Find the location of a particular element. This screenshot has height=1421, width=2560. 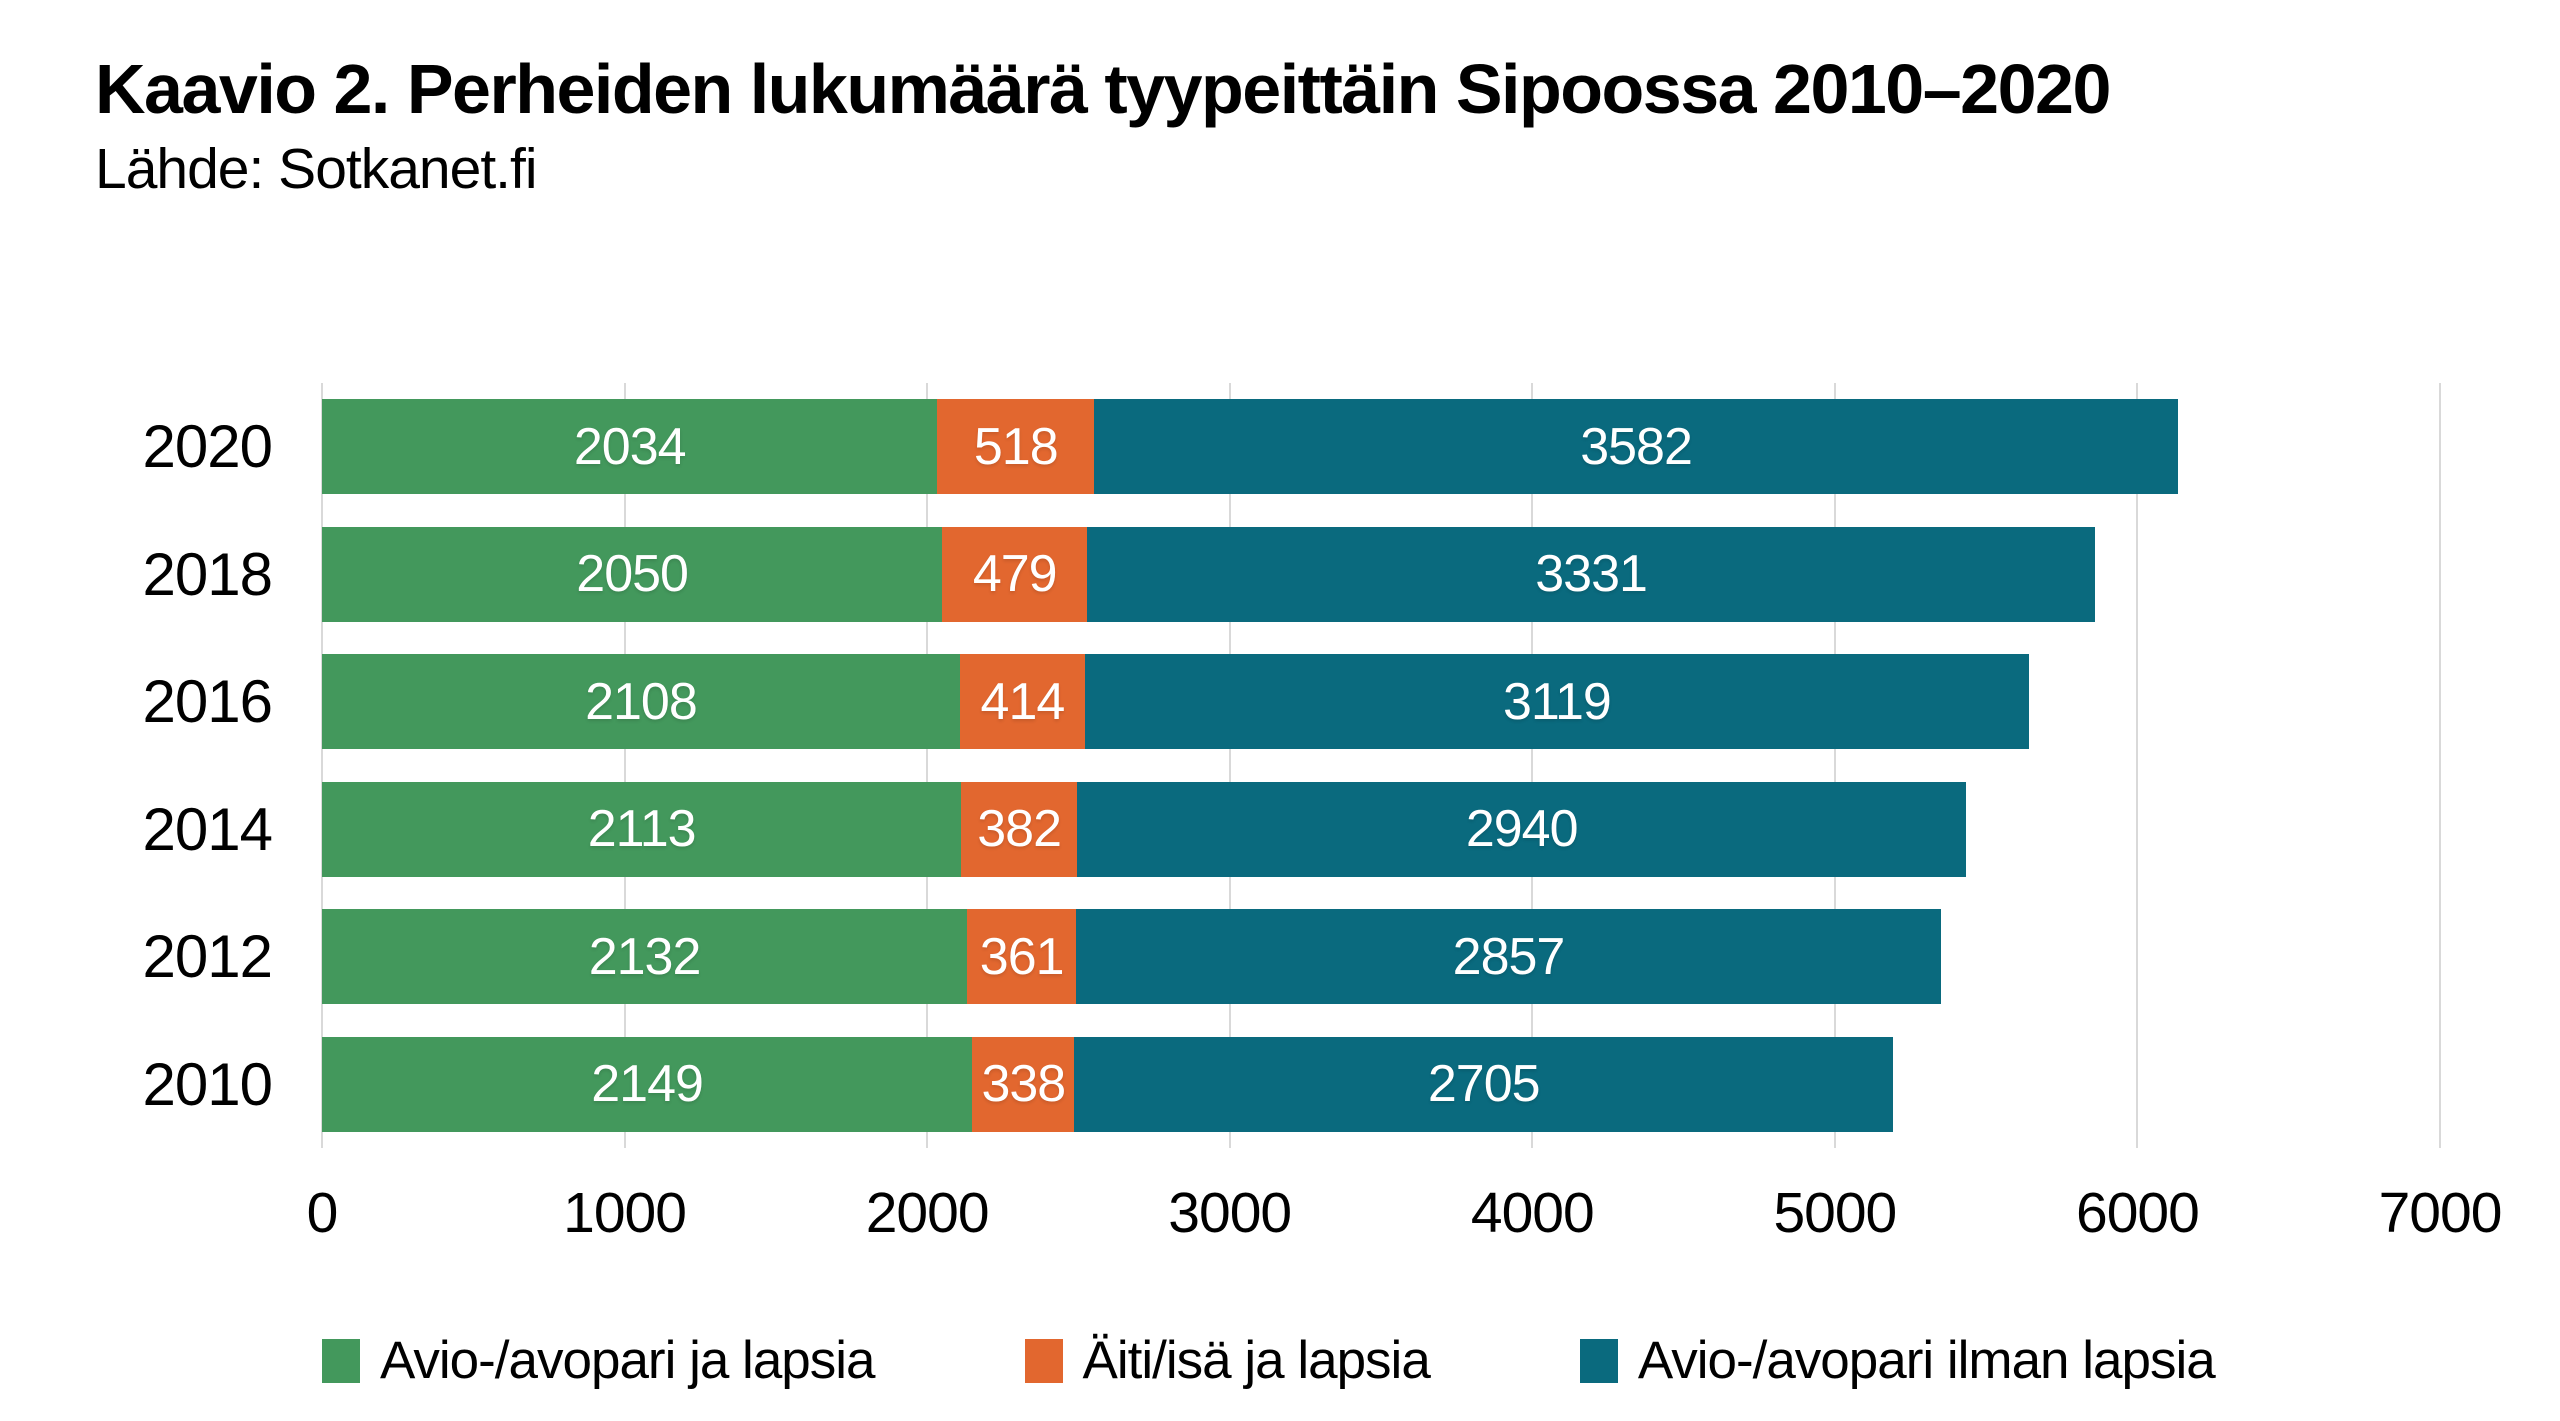

bar-row-2018: 2018 2050 479 3331 is located at coordinates (1291, 574).